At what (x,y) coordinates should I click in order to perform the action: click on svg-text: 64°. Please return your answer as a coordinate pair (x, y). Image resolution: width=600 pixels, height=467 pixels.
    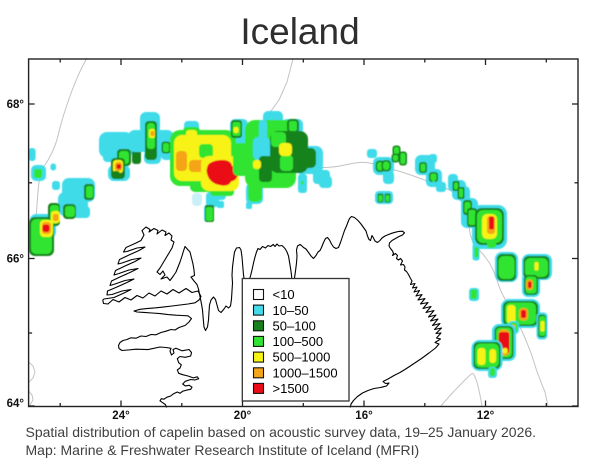
    Looking at the image, I should click on (16, 404).